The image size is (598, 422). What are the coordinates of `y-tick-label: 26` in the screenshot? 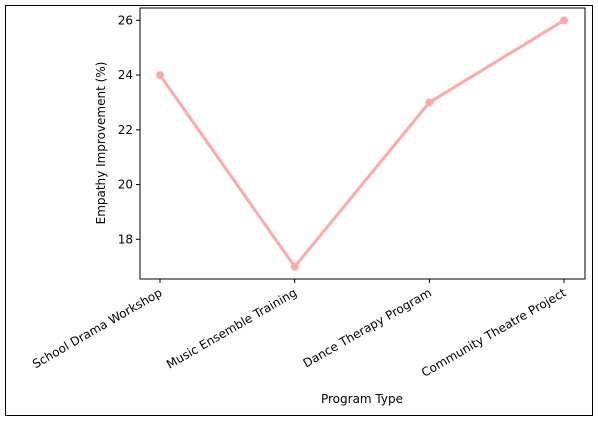 It's located at (125, 20).